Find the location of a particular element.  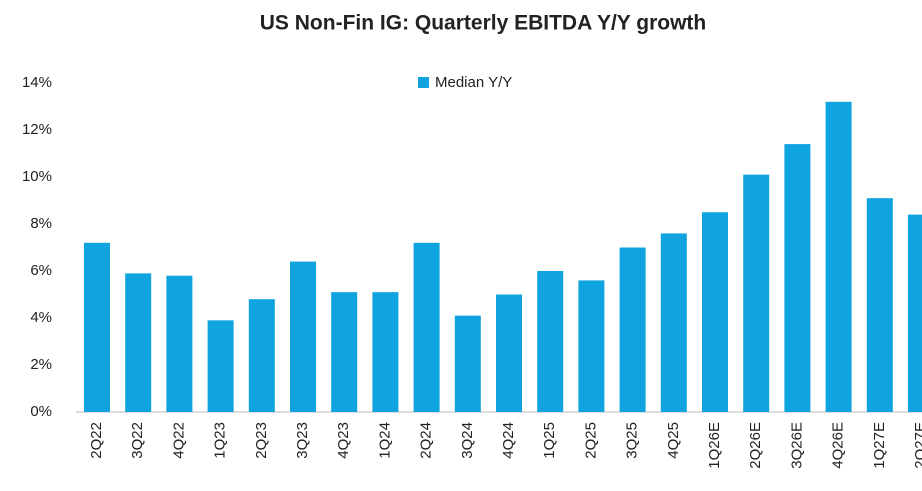

x-tick-label: 2Q26E is located at coordinates (755, 445).